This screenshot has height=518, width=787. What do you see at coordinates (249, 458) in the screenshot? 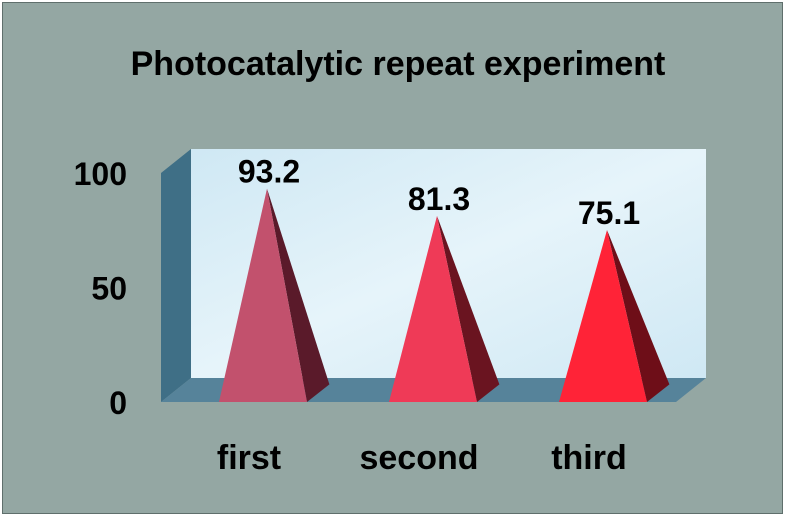
I see `x-tick-label: first` at bounding box center [249, 458].